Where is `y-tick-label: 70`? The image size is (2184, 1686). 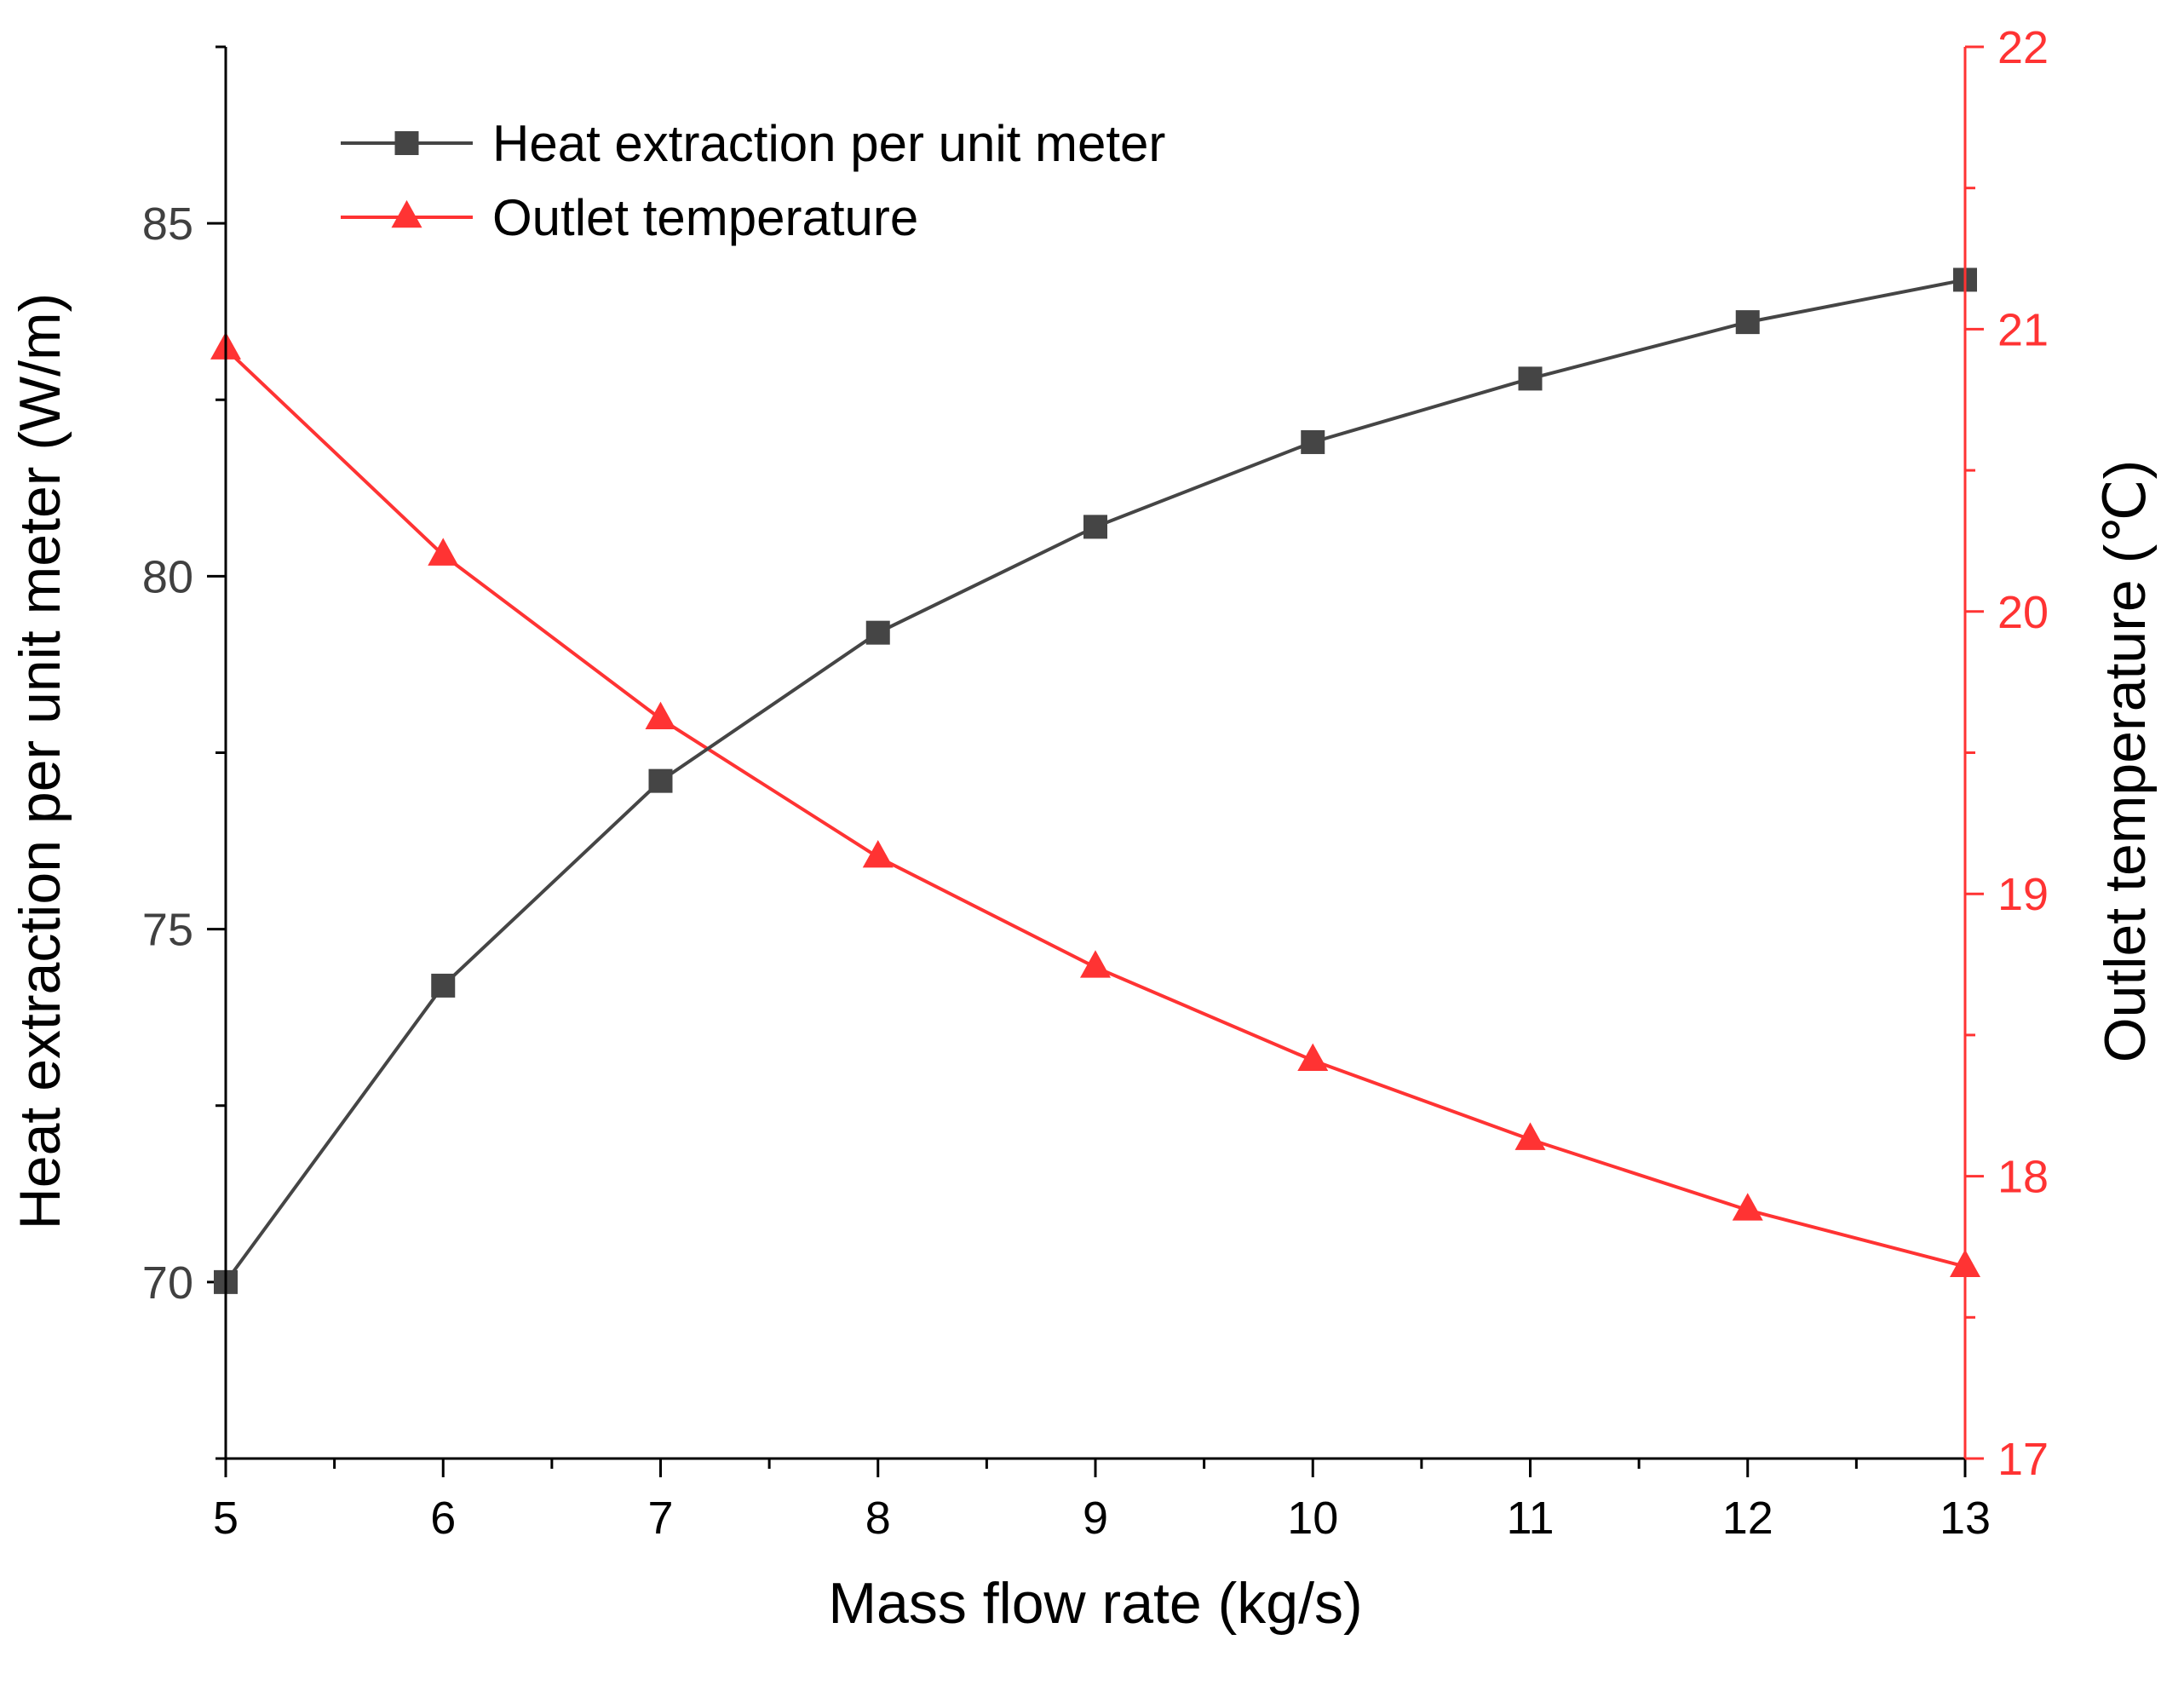
y-tick-label: 70 is located at coordinates (167, 1283).